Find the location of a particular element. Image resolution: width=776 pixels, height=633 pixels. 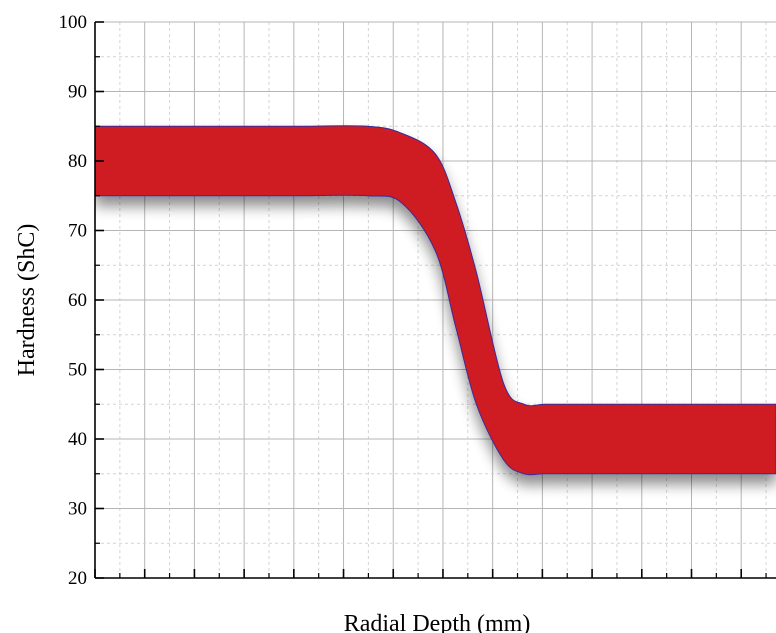

y-tick-label: 30 is located at coordinates (77, 509).